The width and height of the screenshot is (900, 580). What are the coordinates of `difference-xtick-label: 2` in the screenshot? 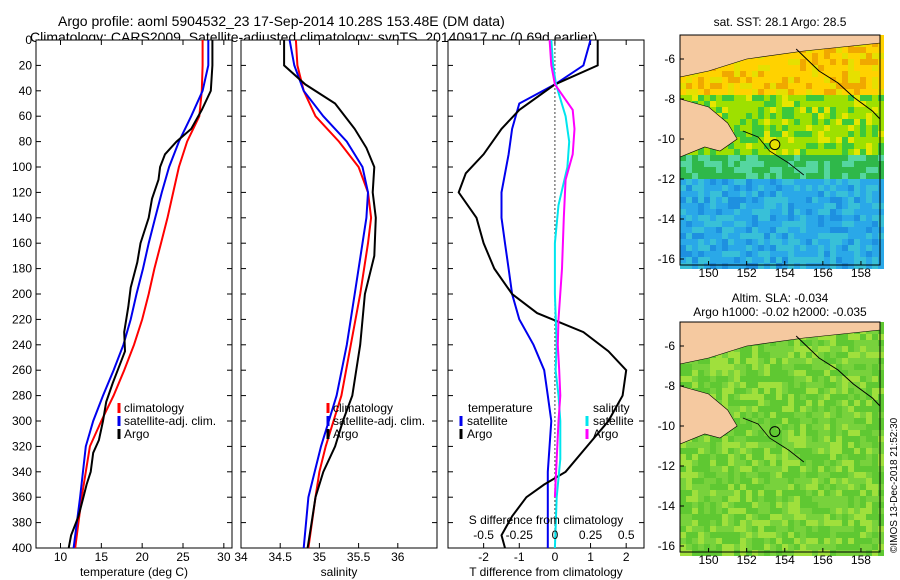 It's located at (626, 557).